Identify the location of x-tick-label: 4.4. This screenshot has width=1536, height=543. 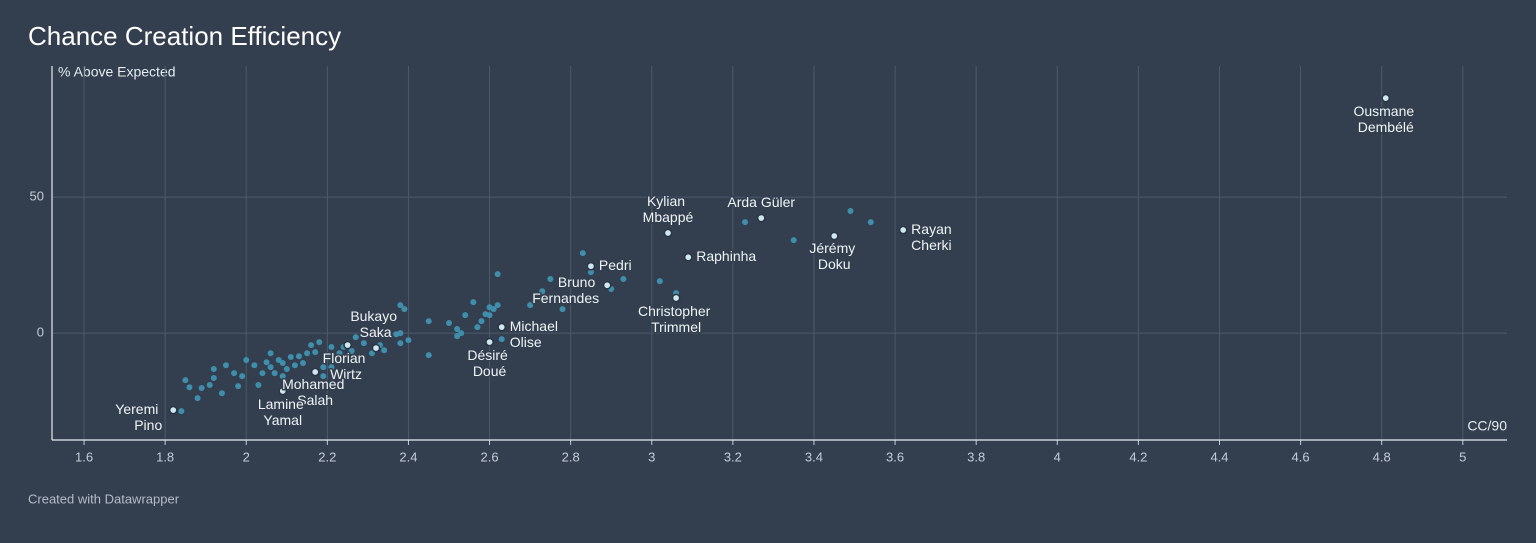
(1219, 456).